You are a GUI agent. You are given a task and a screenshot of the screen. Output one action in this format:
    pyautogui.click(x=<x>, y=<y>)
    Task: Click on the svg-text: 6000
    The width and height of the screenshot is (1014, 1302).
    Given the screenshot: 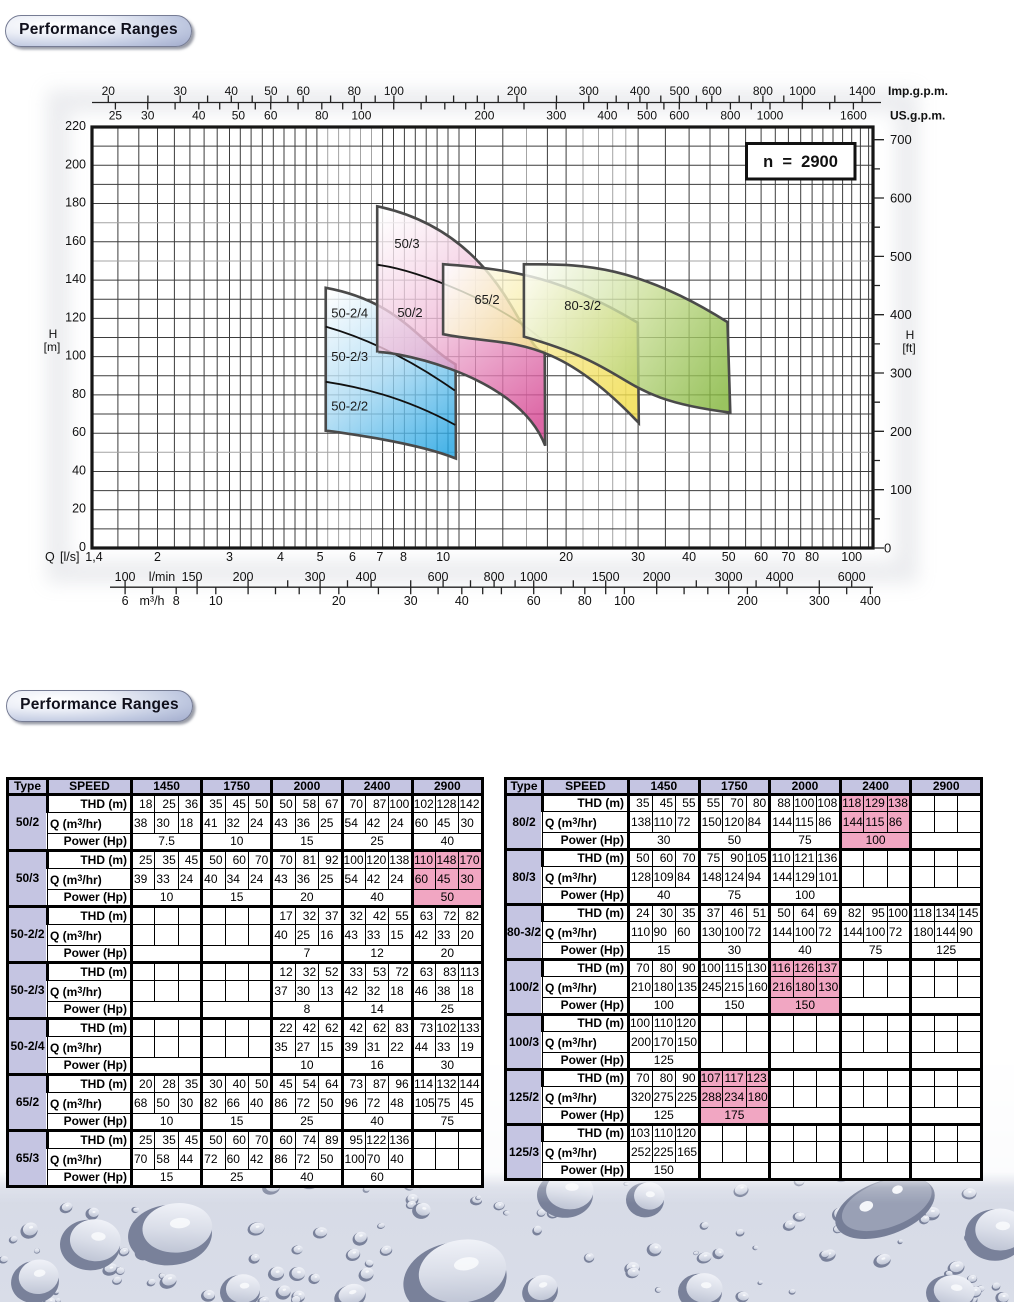 What is the action you would take?
    pyautogui.click(x=852, y=577)
    